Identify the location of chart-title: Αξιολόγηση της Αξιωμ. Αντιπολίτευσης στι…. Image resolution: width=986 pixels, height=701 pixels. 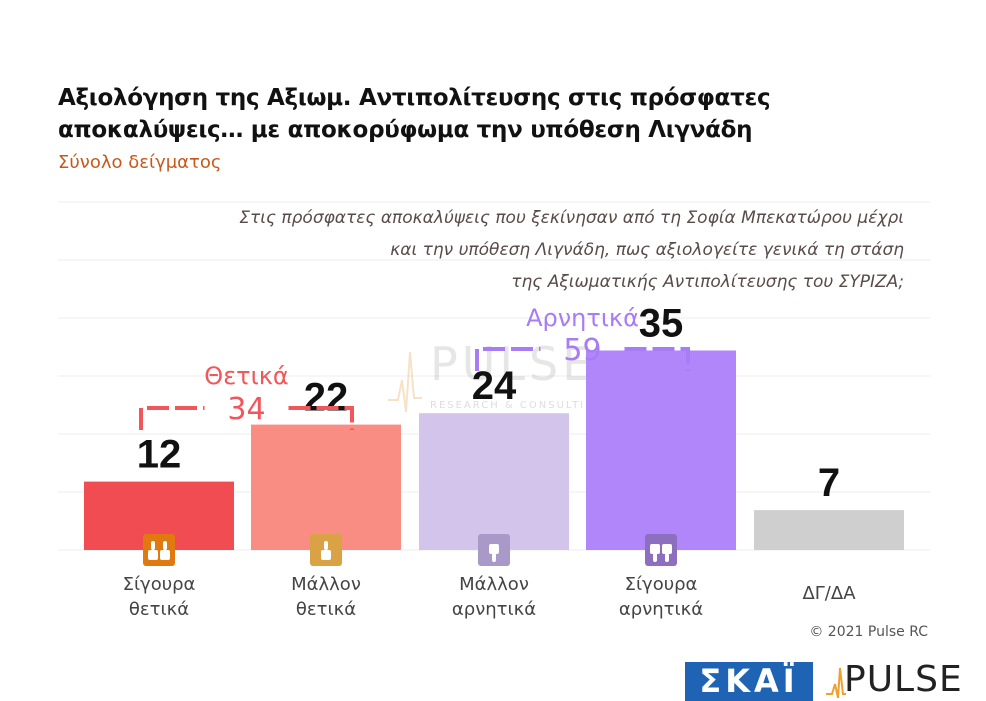
(438, 114).